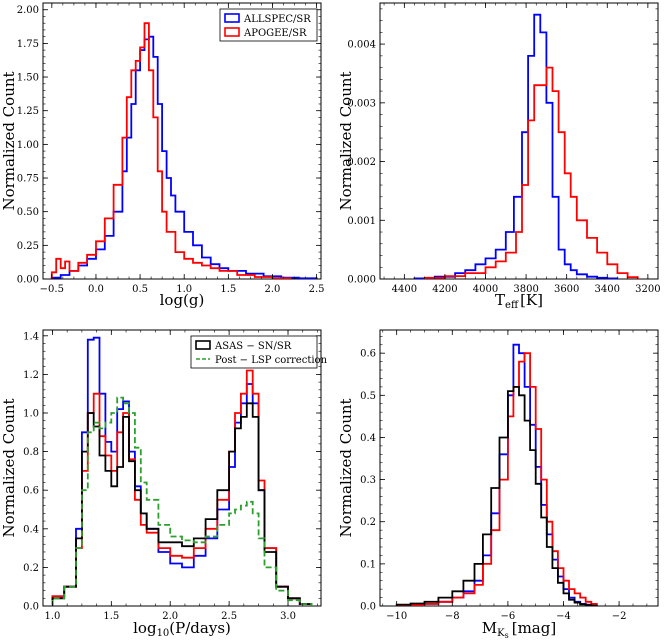  What do you see at coordinates (361, 162) in the screenshot?
I see `ytick-label: 0.002` at bounding box center [361, 162].